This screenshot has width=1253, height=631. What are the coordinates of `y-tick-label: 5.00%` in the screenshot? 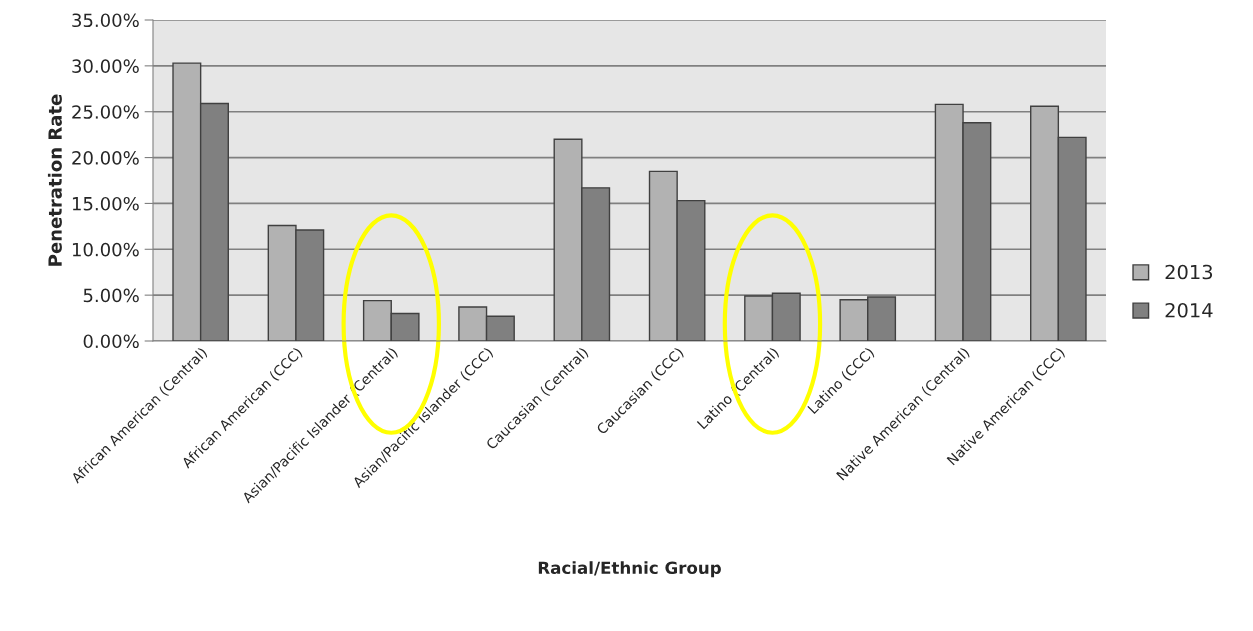 It's located at (111, 295).